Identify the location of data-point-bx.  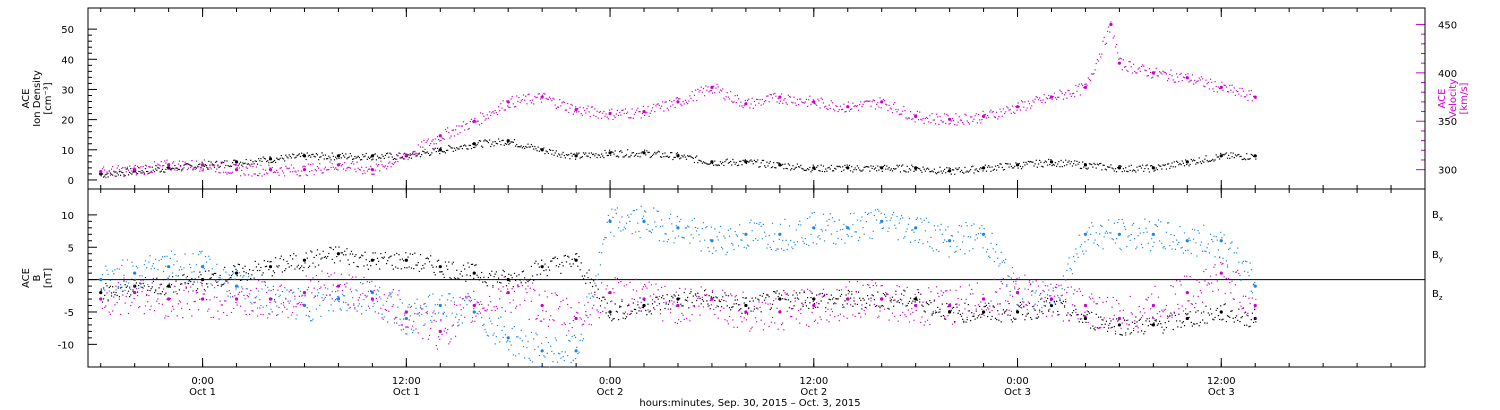
(644, 305).